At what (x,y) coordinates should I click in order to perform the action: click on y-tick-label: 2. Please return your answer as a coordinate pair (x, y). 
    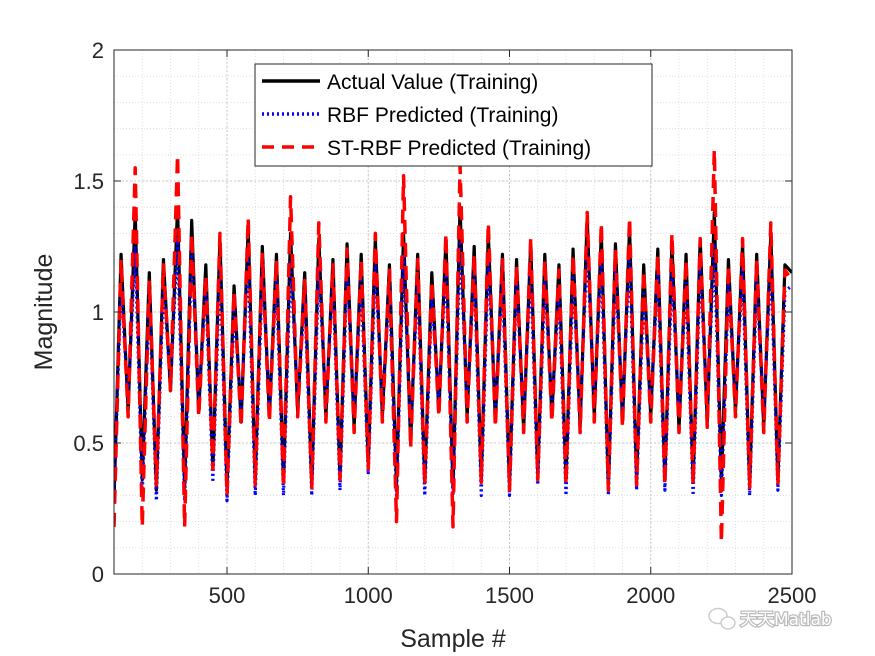
    Looking at the image, I should click on (98, 50).